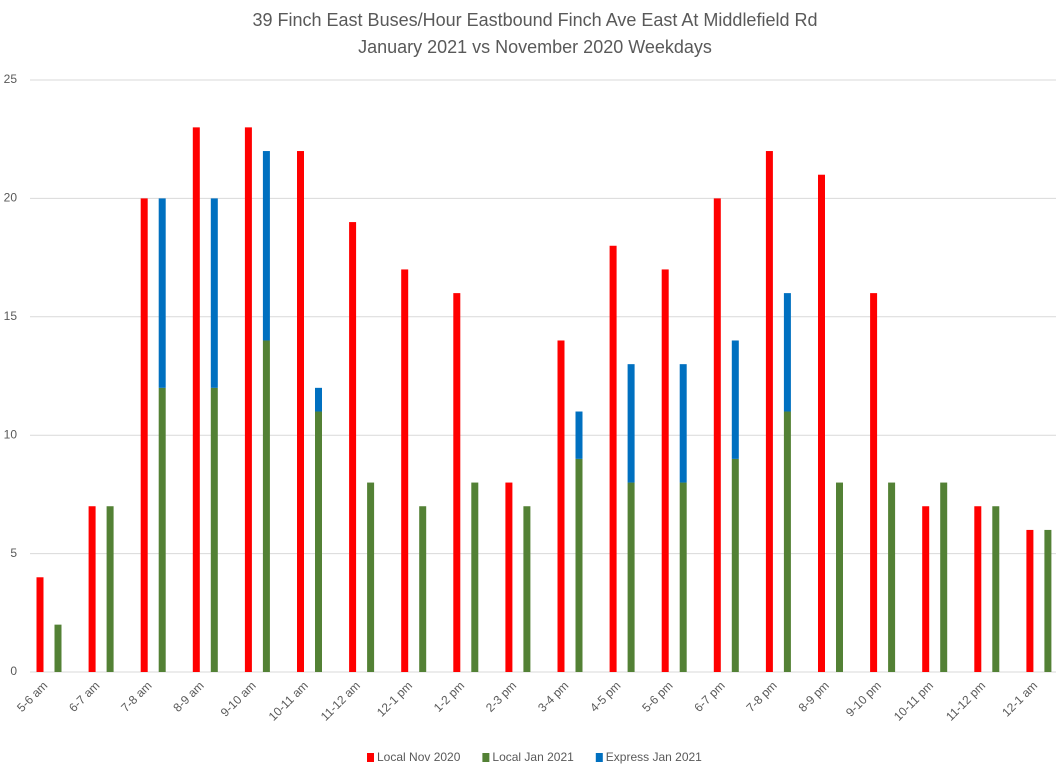  Describe the element at coordinates (533, 757) in the screenshot. I see `legend-label: Local Jan 2021` at that location.